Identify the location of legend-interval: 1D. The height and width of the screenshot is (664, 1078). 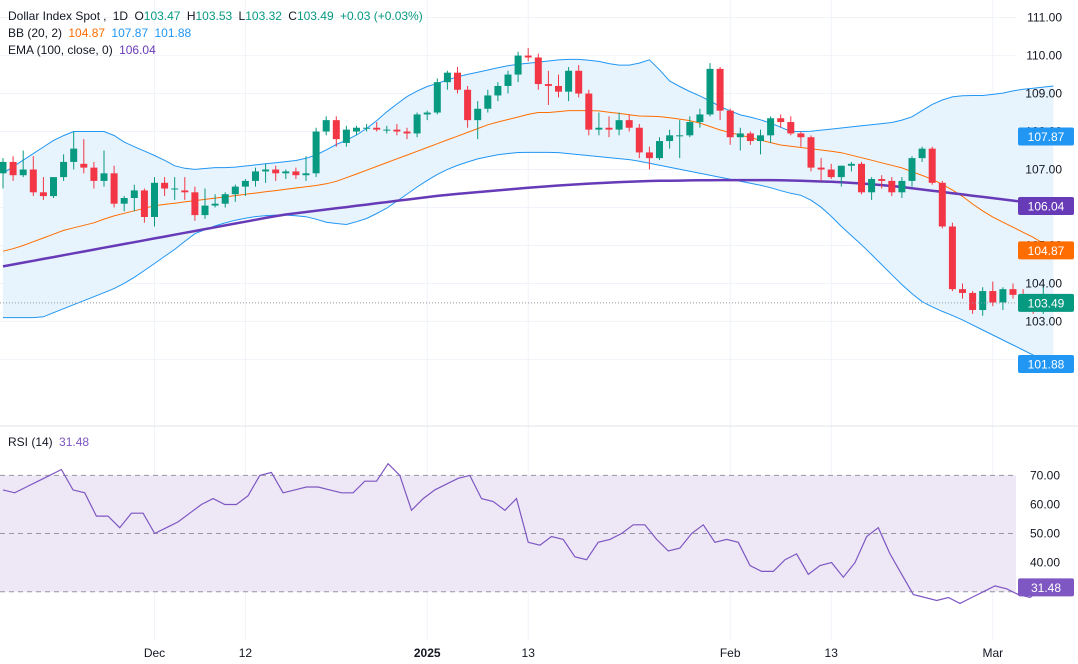
(120, 16).